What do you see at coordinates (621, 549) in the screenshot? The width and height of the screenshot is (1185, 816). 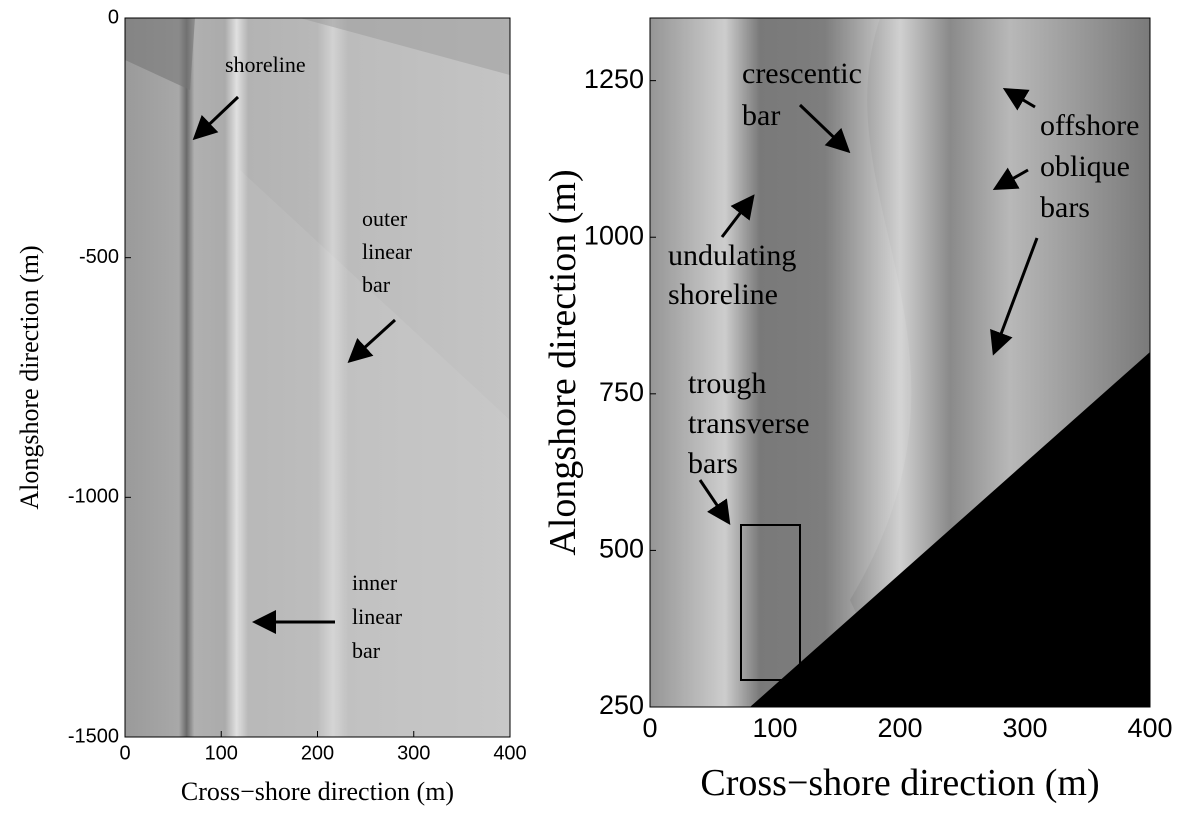 I see `y-tick-label: 500` at bounding box center [621, 549].